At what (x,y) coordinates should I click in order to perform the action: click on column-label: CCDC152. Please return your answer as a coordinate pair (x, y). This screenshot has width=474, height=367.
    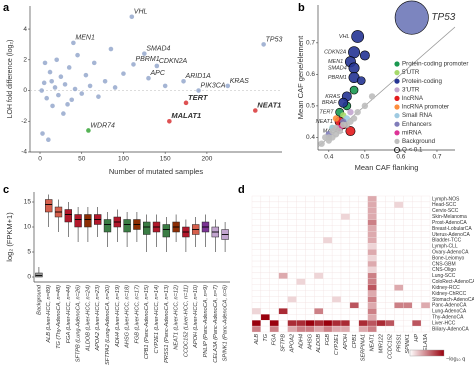
    Looking at the image, I should click on (390, 346).